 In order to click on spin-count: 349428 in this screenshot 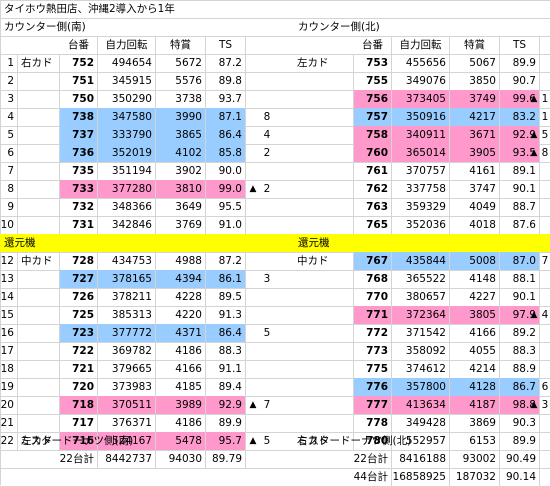, I will do `click(421, 423)`.